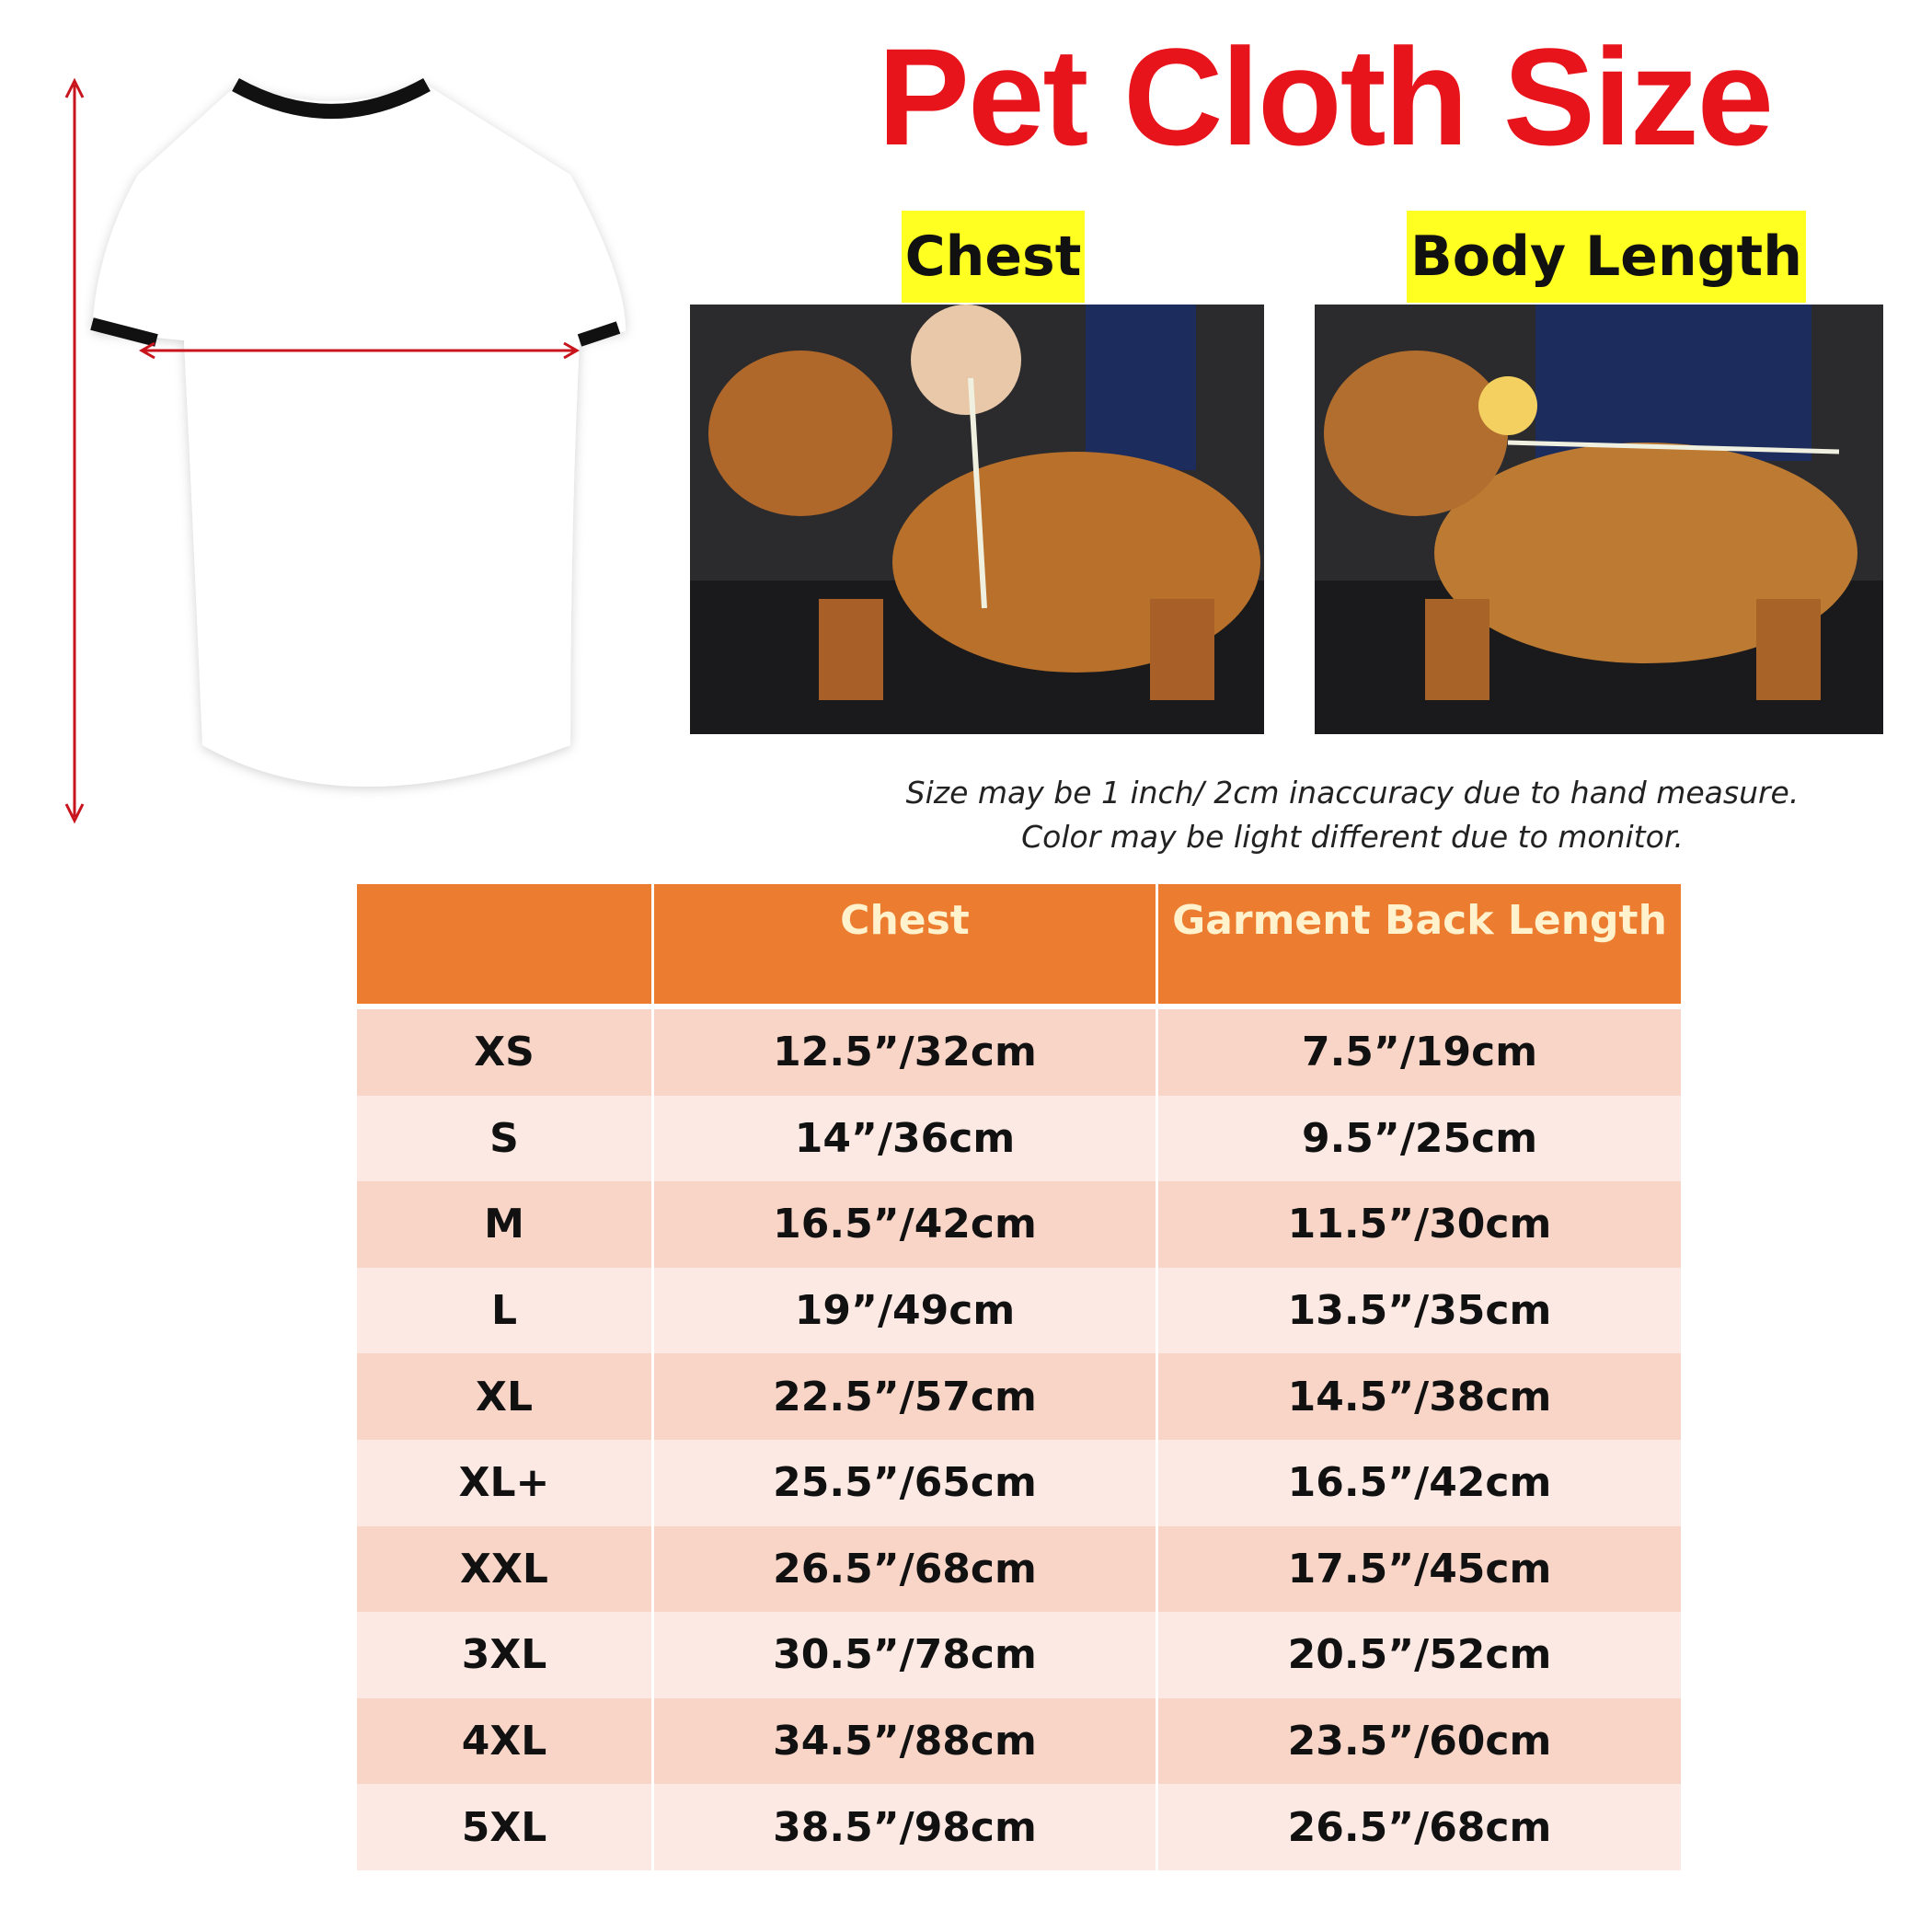 The height and width of the screenshot is (1932, 1932). What do you see at coordinates (906, 1052) in the screenshot?
I see `cell-chest: 12.5”/32cm` at bounding box center [906, 1052].